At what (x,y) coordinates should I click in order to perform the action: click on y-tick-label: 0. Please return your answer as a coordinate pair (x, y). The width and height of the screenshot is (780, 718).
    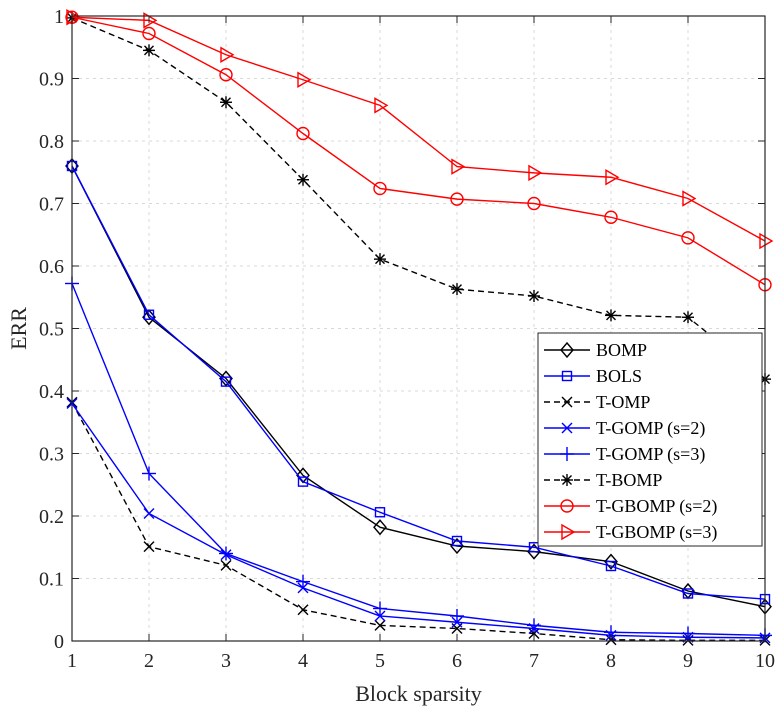
    Looking at the image, I should click on (59, 642).